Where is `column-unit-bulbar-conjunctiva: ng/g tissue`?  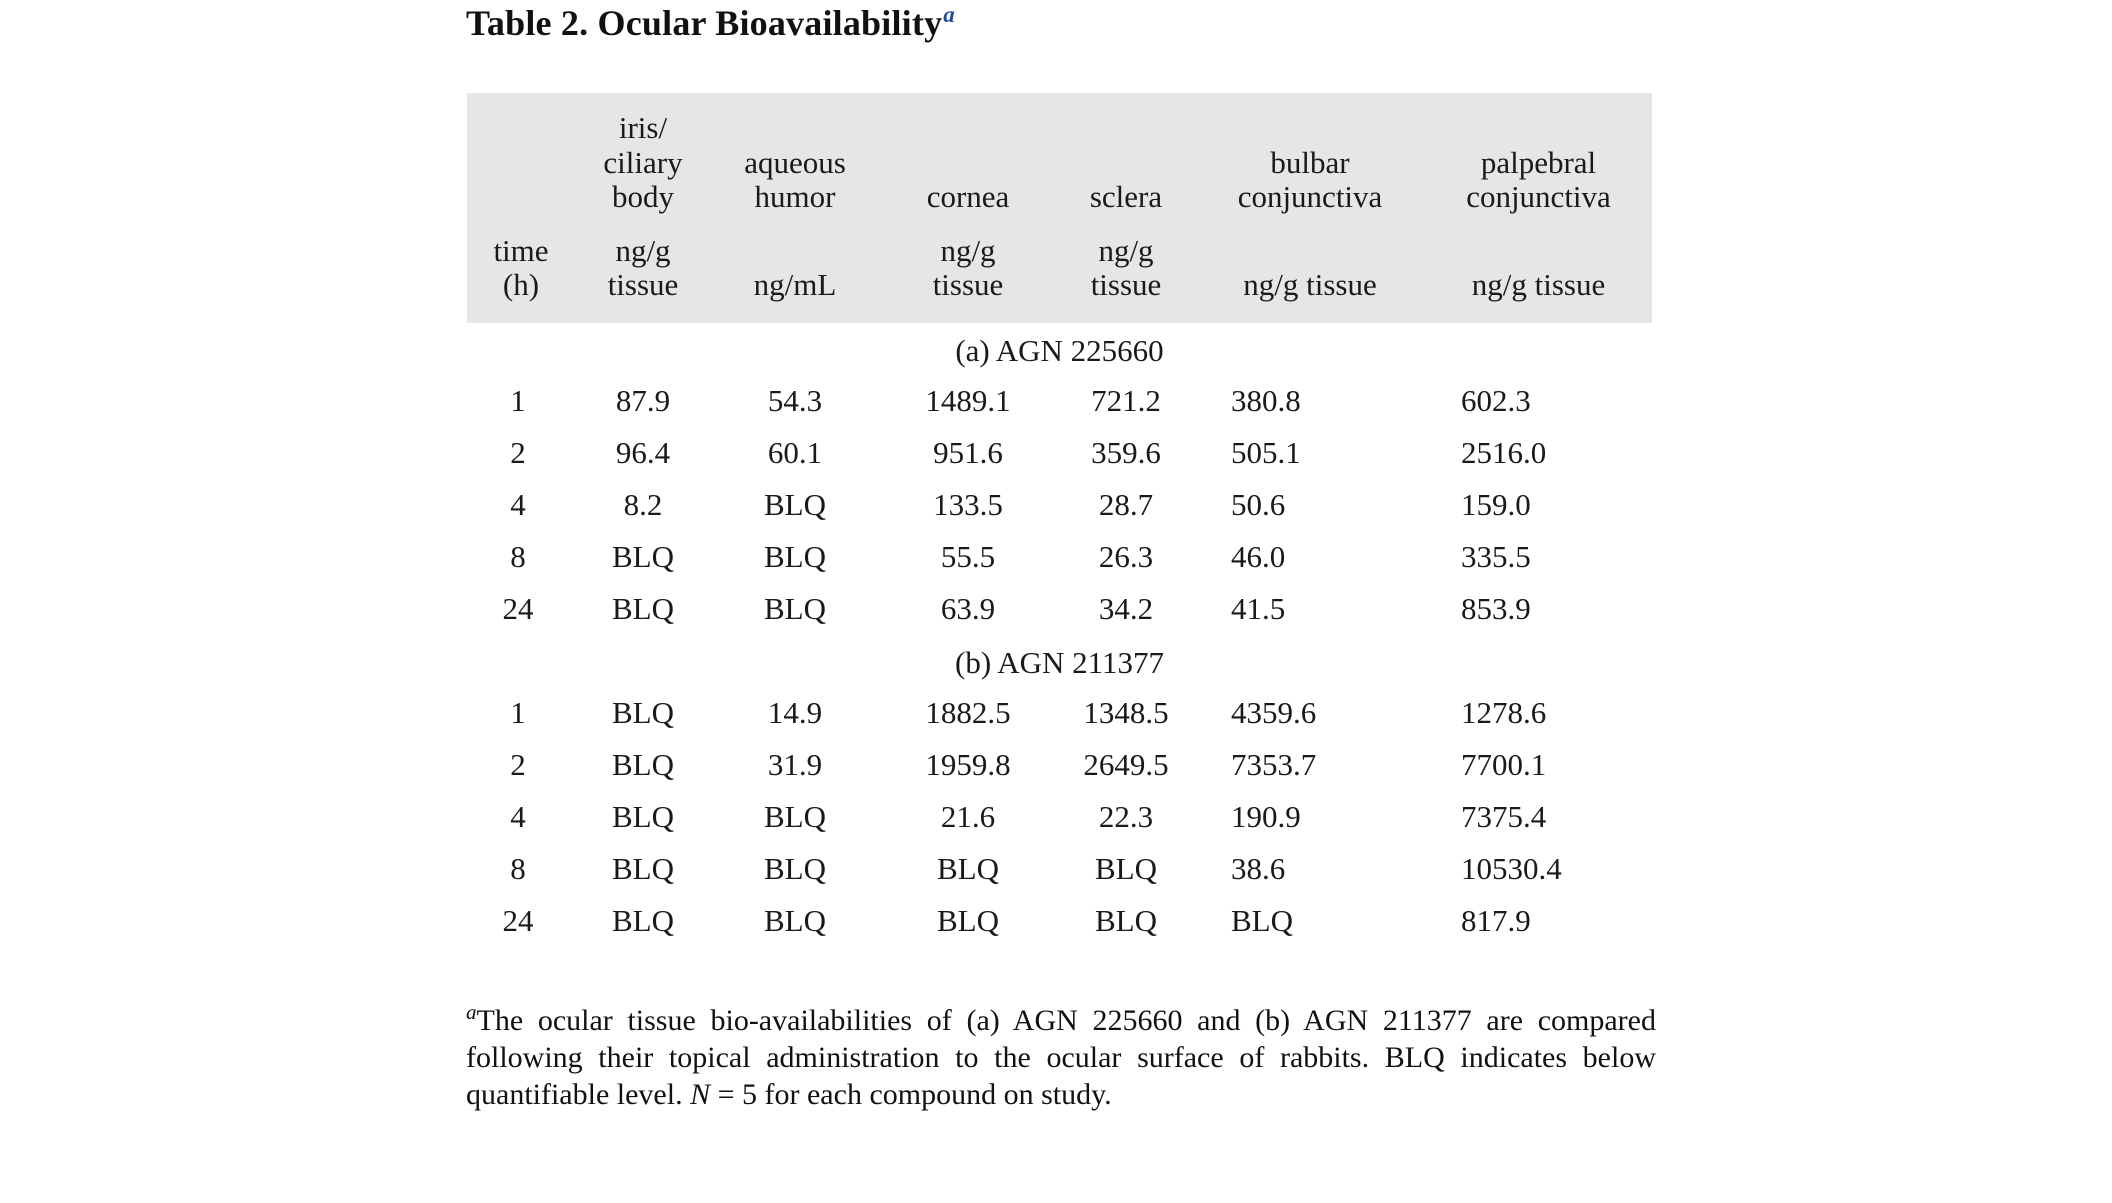 column-unit-bulbar-conjunctiva: ng/g tissue is located at coordinates (1310, 269).